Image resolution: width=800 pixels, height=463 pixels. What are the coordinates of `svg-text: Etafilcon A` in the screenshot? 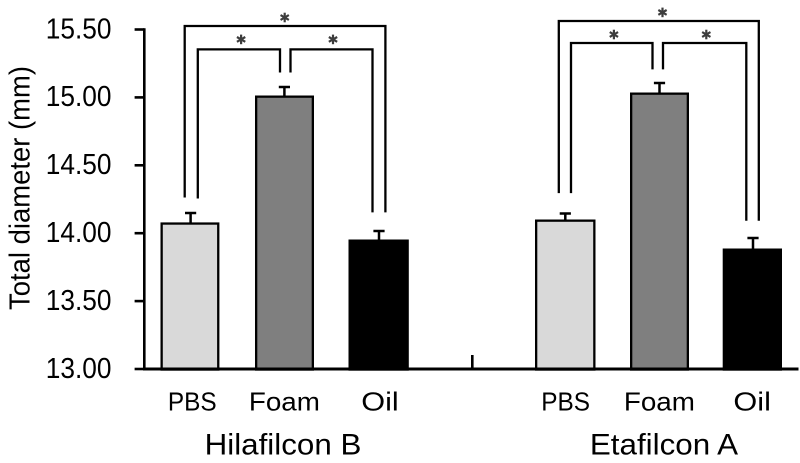 It's located at (664, 444).